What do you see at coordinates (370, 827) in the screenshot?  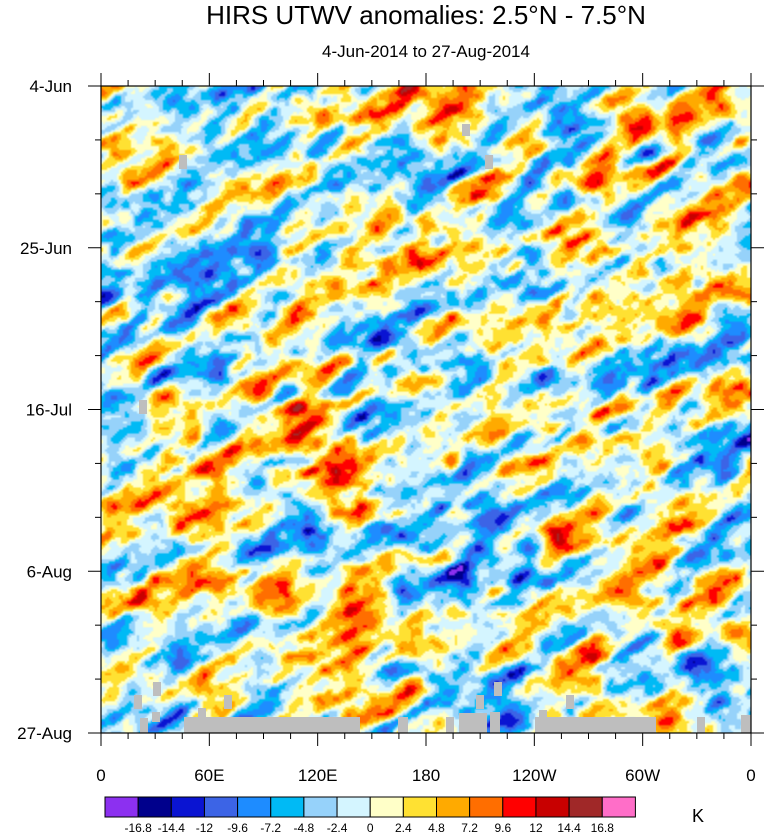 I see `colorbar-label: 0` at bounding box center [370, 827].